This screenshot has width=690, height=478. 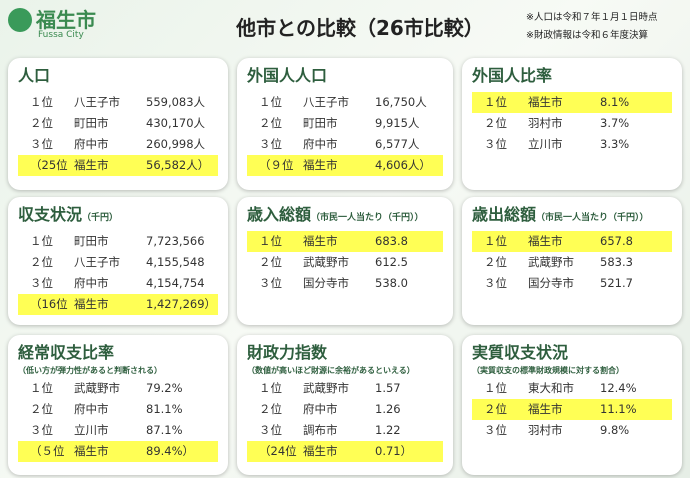 What do you see at coordinates (504, 214) in the screenshot?
I see `panel-title-text: 歳出総額` at bounding box center [504, 214].